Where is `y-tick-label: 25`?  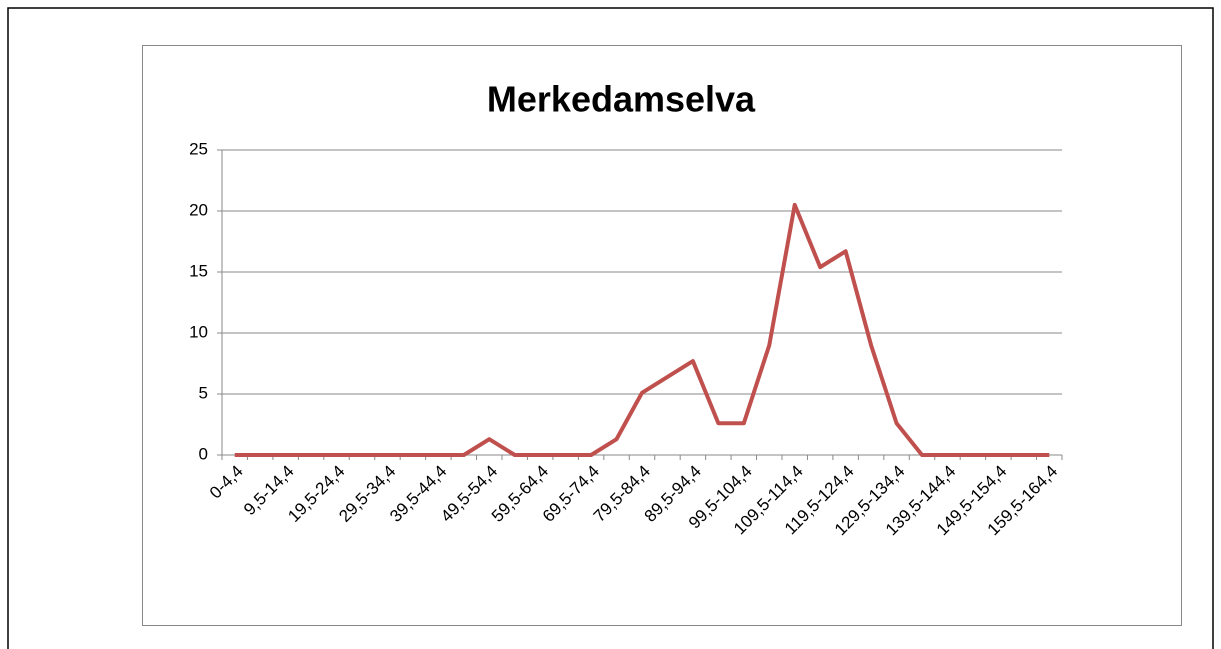 y-tick-label: 25 is located at coordinates (198, 148).